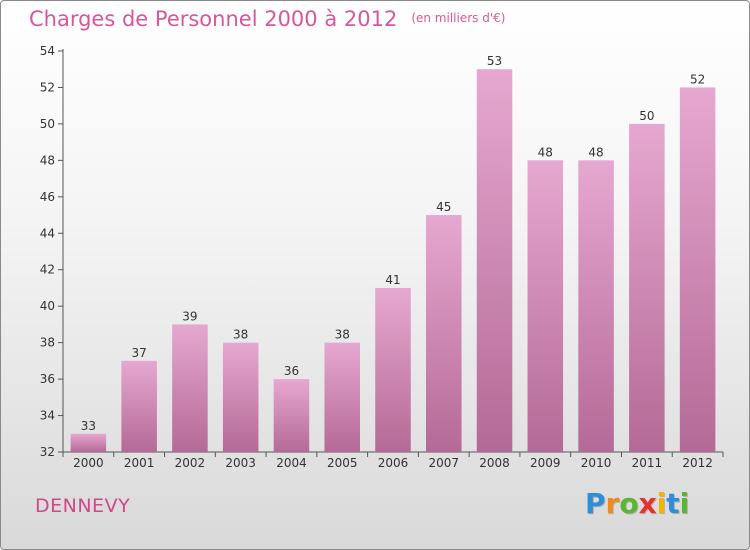 This screenshot has width=750, height=550. I want to click on x-tick-label: 2005, so click(342, 463).